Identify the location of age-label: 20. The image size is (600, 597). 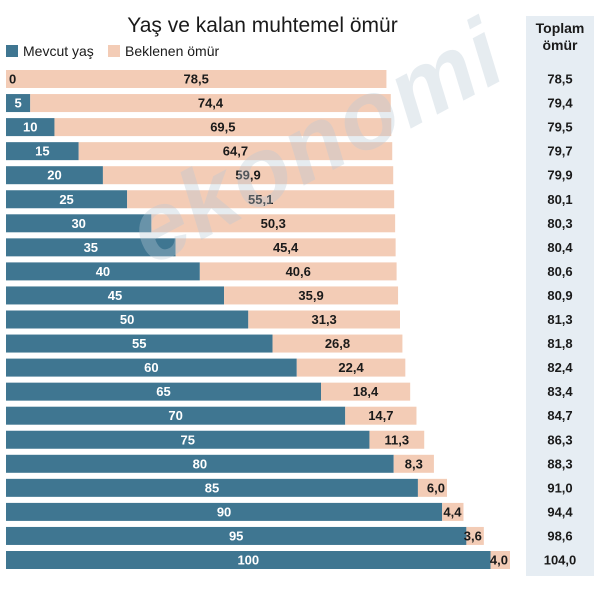
(54, 175).